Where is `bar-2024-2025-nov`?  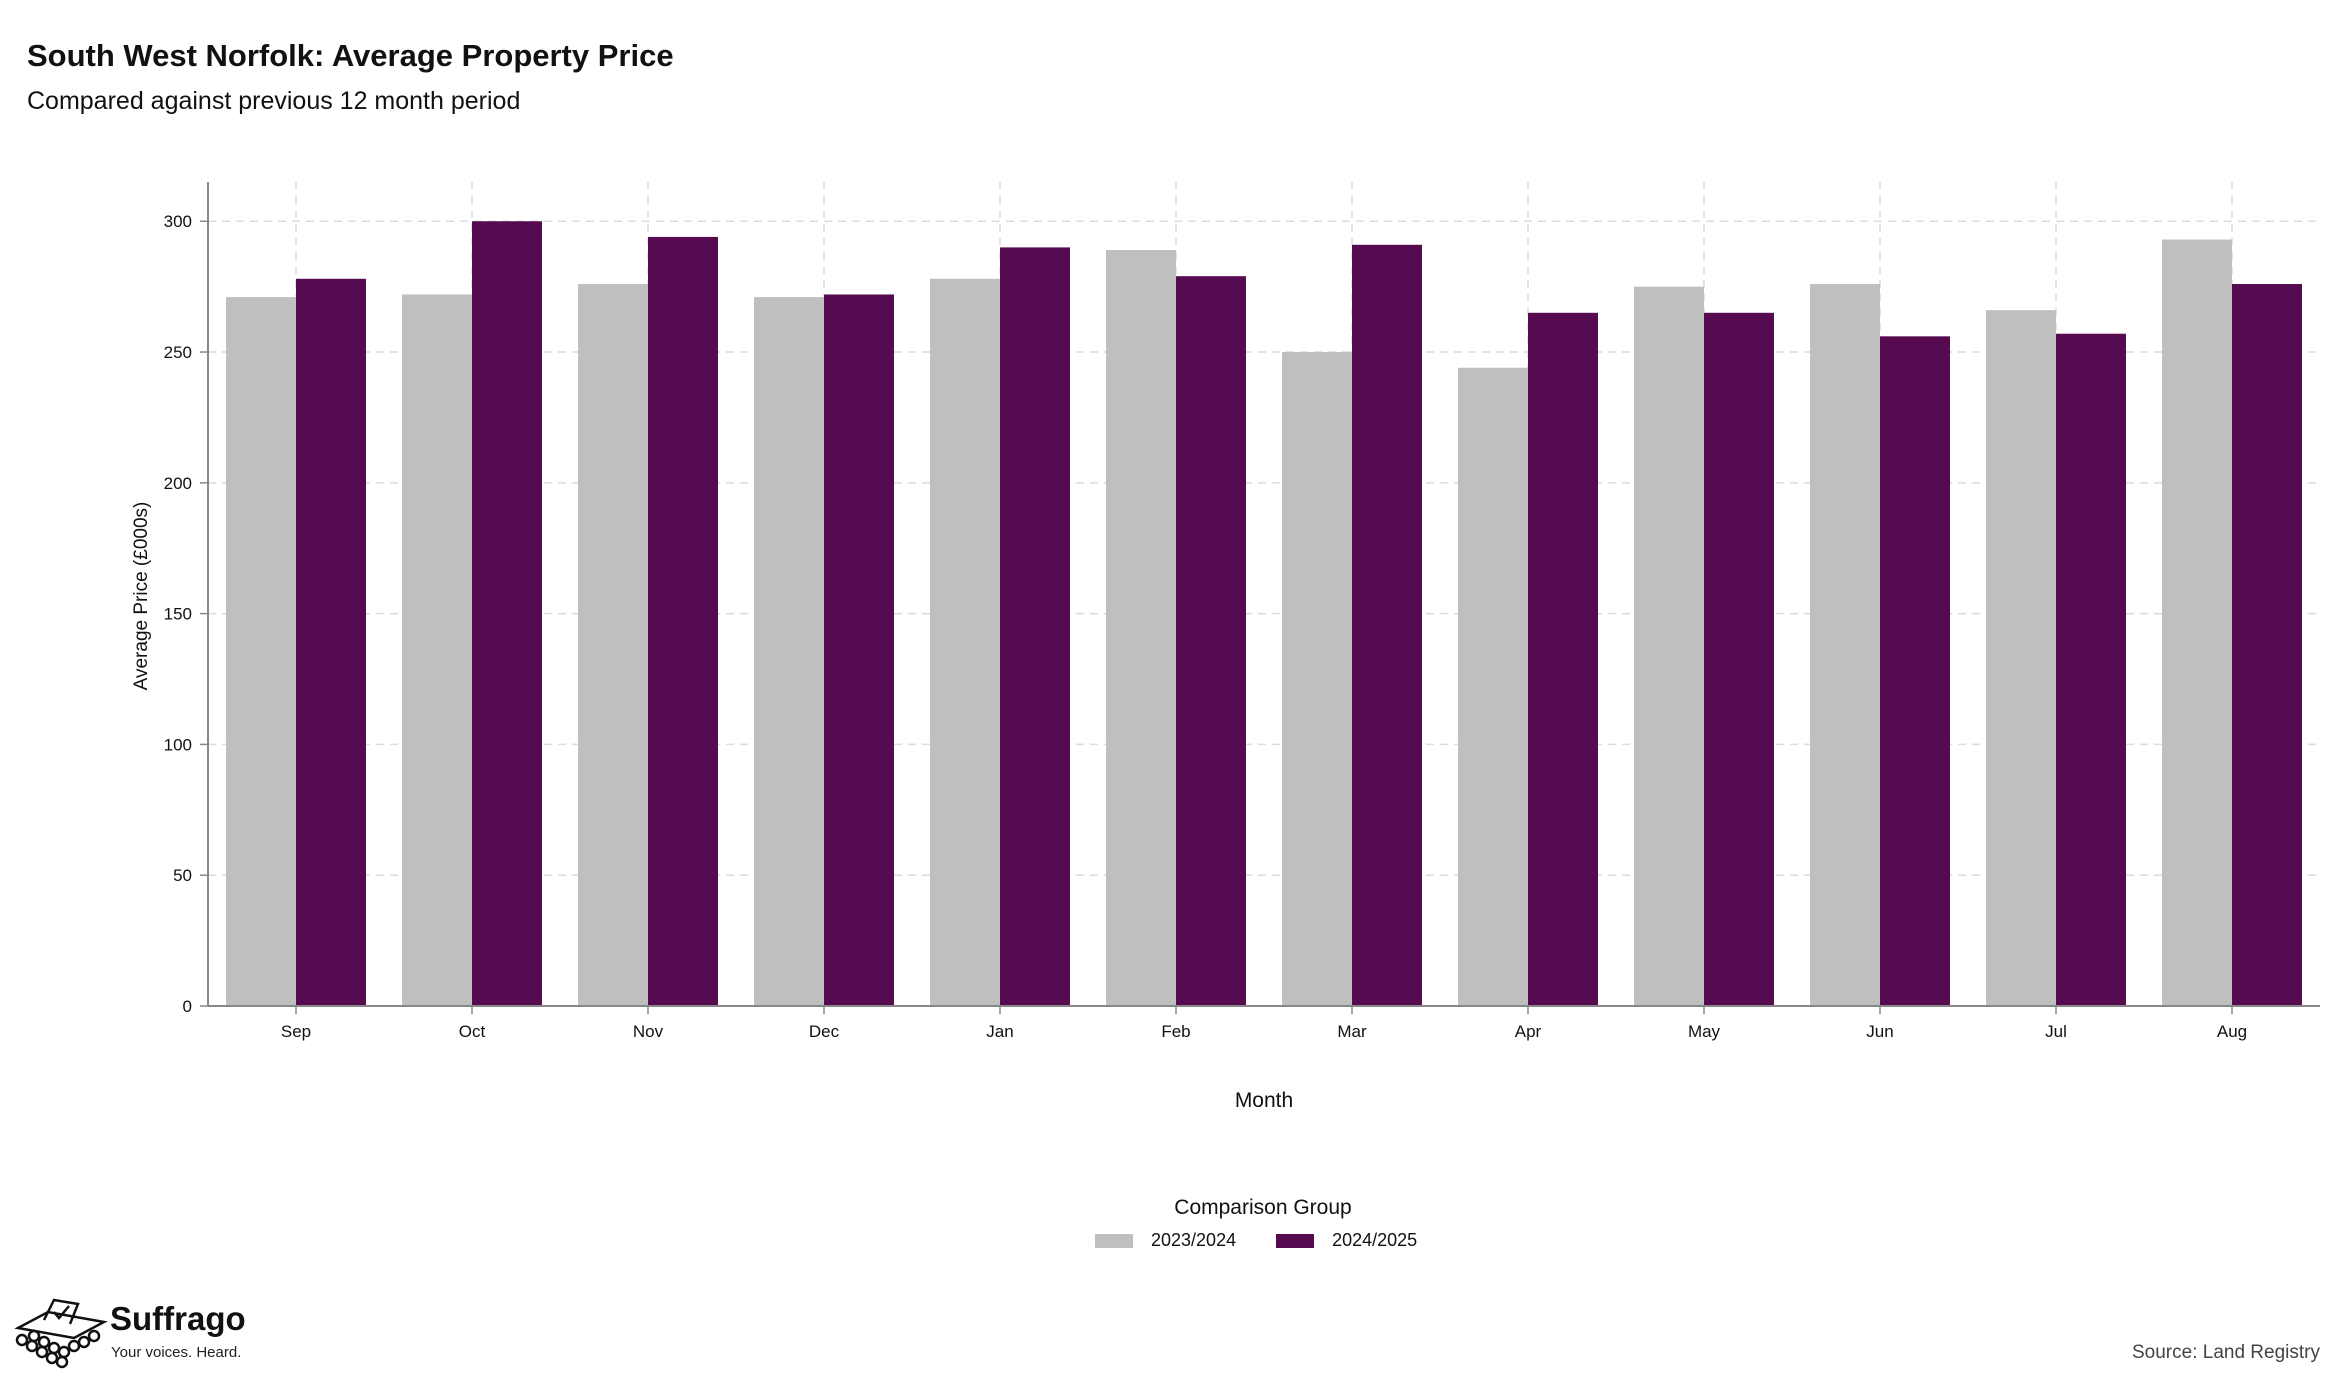
bar-2024-2025-nov is located at coordinates (683, 621).